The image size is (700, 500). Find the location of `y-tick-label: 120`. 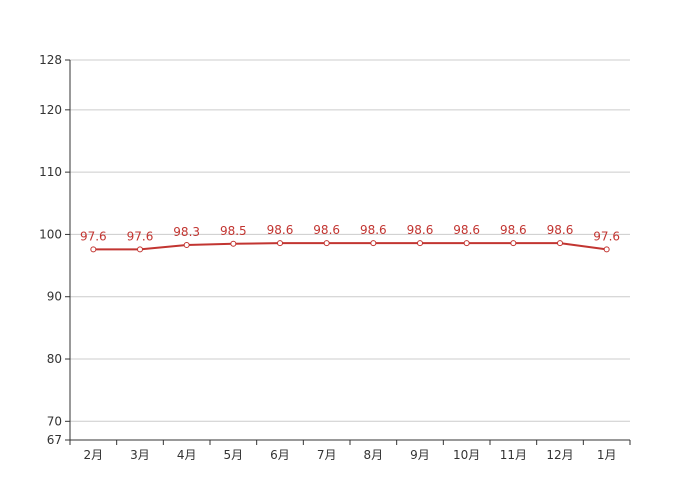

y-tick-label: 120 is located at coordinates (50, 110).